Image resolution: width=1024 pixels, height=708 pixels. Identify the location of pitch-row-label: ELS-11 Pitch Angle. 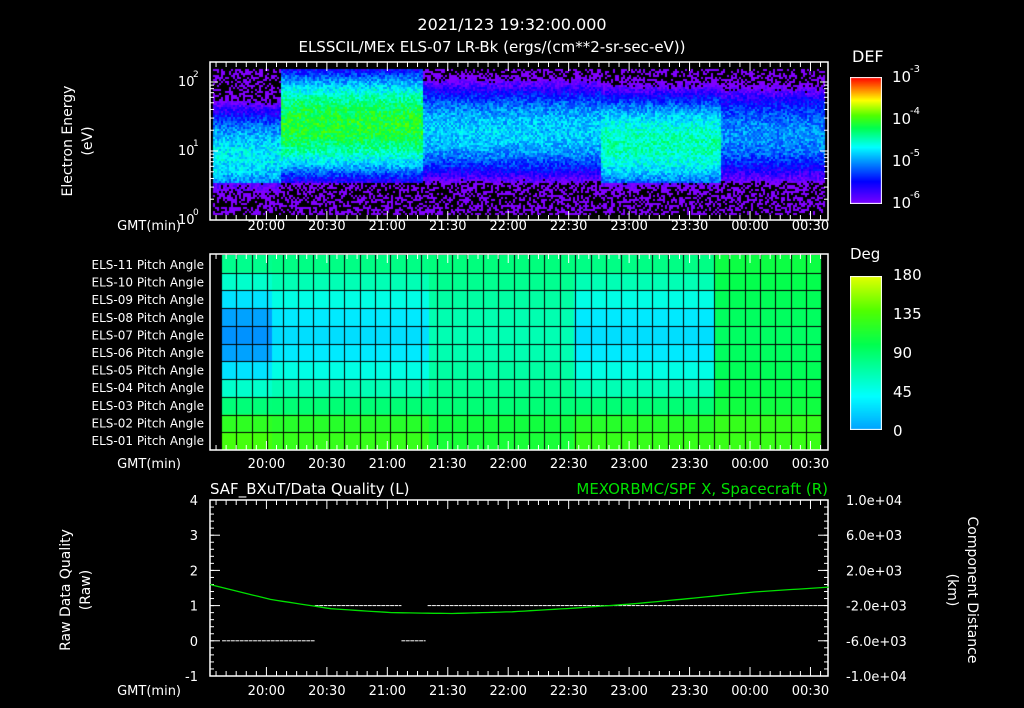
(148, 265).